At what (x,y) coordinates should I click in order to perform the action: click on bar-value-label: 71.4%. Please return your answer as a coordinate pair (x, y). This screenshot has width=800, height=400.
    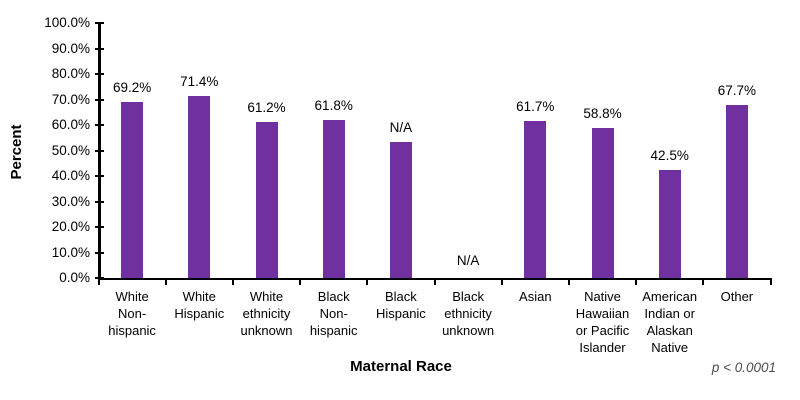
    Looking at the image, I should click on (199, 81).